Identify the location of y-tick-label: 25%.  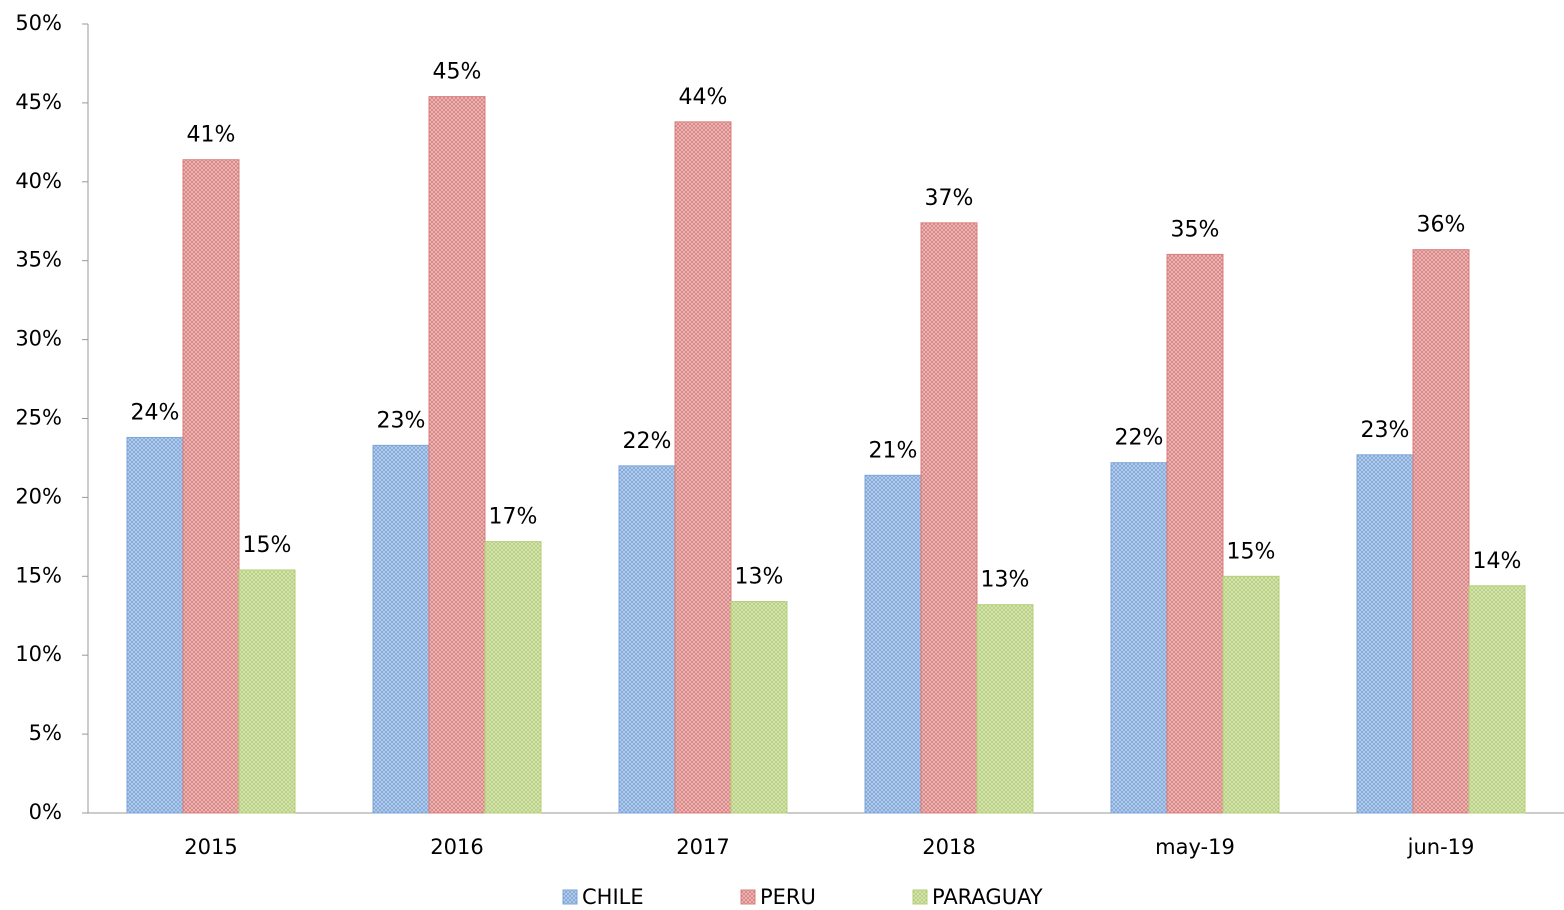
(38, 418).